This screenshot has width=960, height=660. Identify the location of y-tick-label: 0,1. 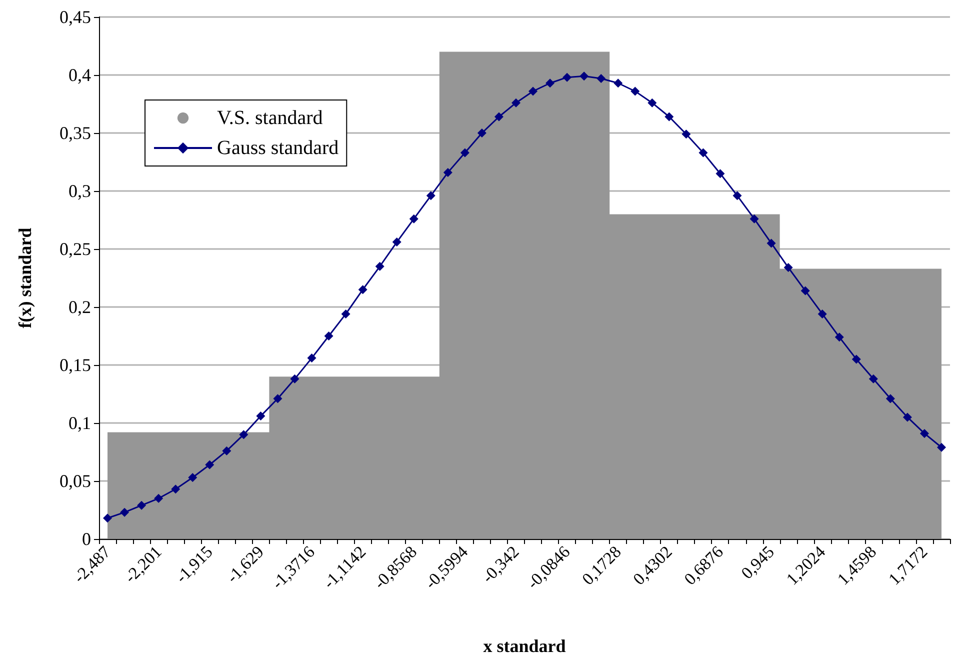
(79, 423).